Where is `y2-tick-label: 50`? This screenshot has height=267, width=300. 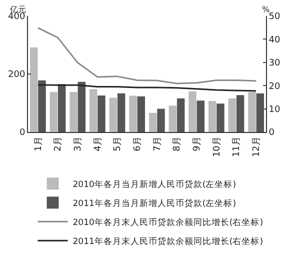
y2-tick-label: 50 is located at coordinates (274, 17).